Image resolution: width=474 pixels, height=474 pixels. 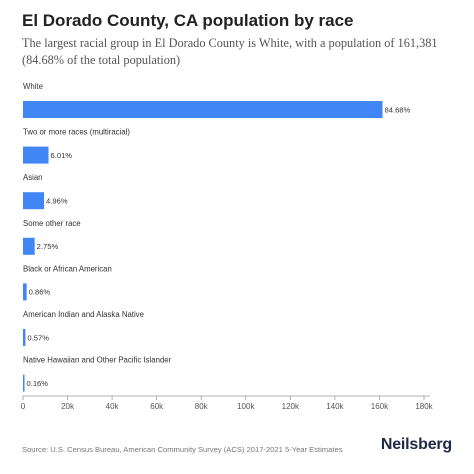 What do you see at coordinates (246, 406) in the screenshot?
I see `x-tick-label: 100k` at bounding box center [246, 406].